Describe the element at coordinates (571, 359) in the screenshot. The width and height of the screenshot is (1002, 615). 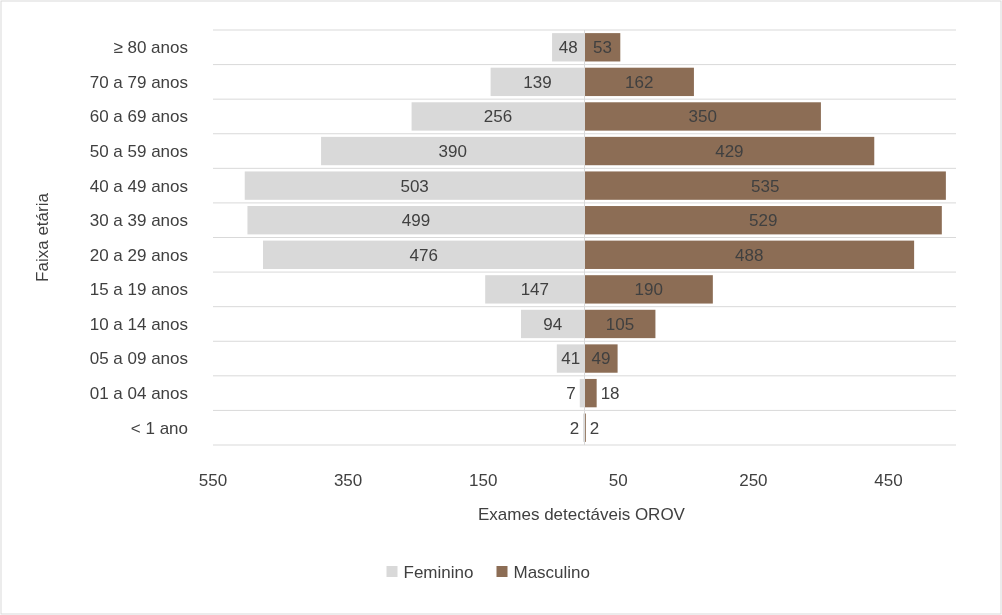
I see `data-label: 41` at that location.